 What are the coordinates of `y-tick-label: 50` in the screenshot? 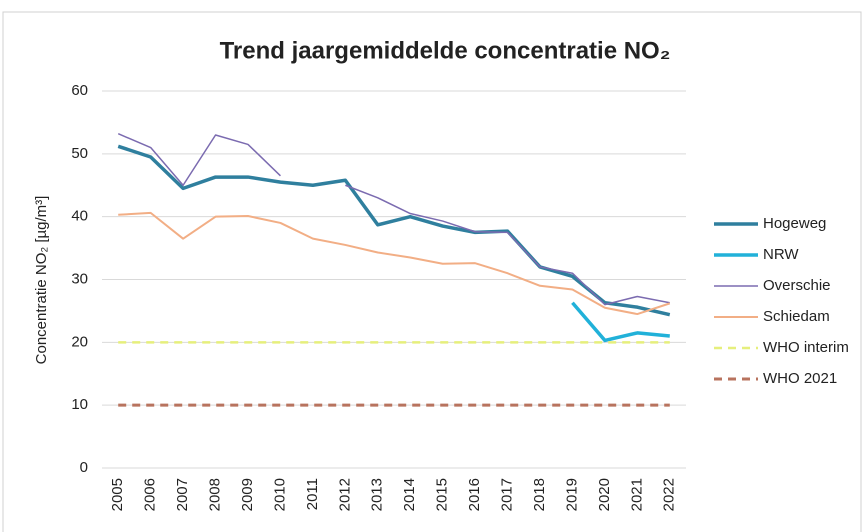 It's located at (79, 153).